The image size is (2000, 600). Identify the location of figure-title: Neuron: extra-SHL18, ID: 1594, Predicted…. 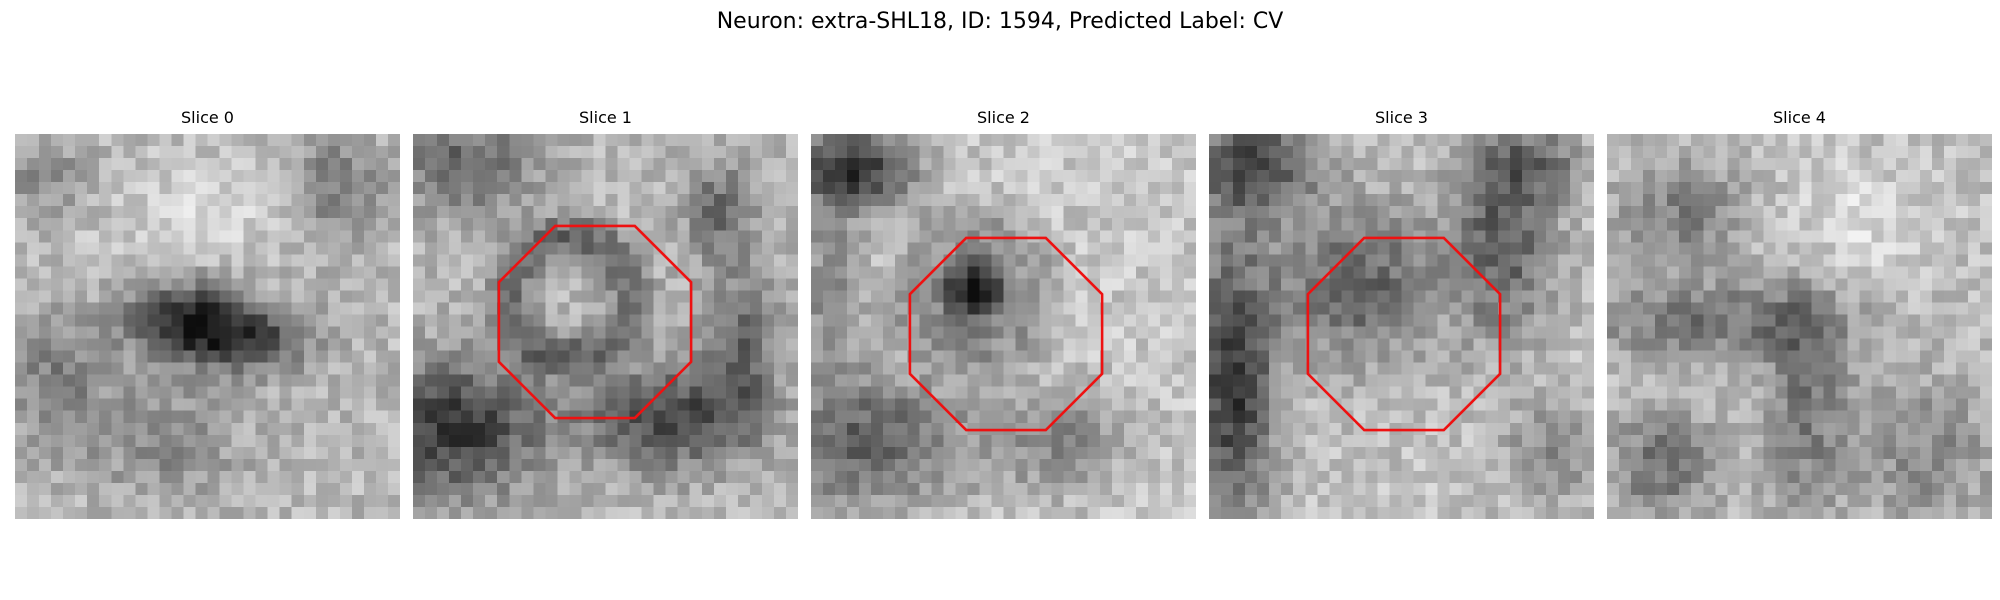
(1000, 21).